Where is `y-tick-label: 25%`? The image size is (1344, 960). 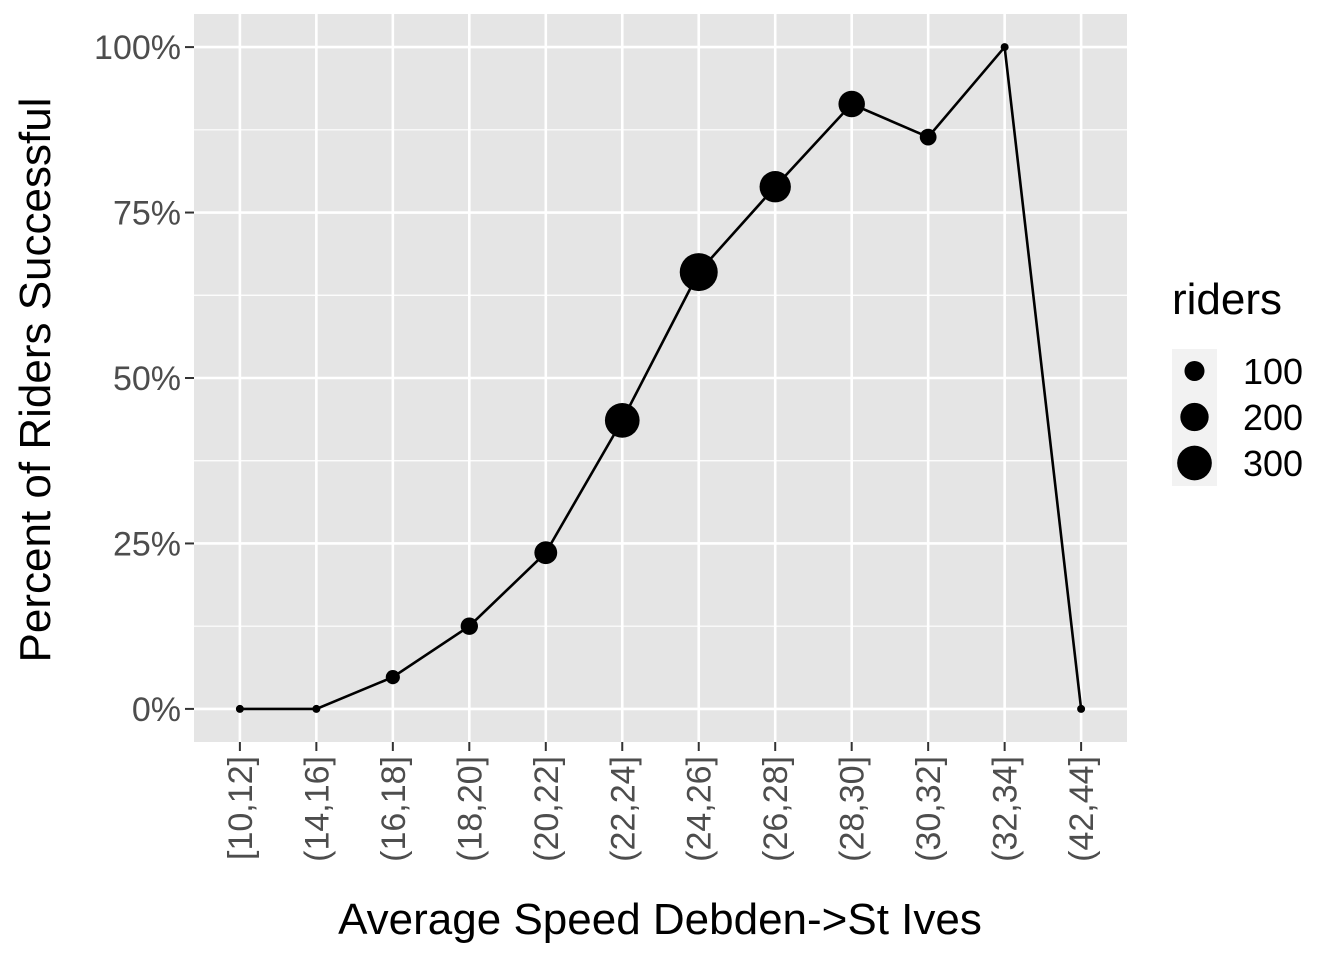 y-tick-label: 25% is located at coordinates (147, 544).